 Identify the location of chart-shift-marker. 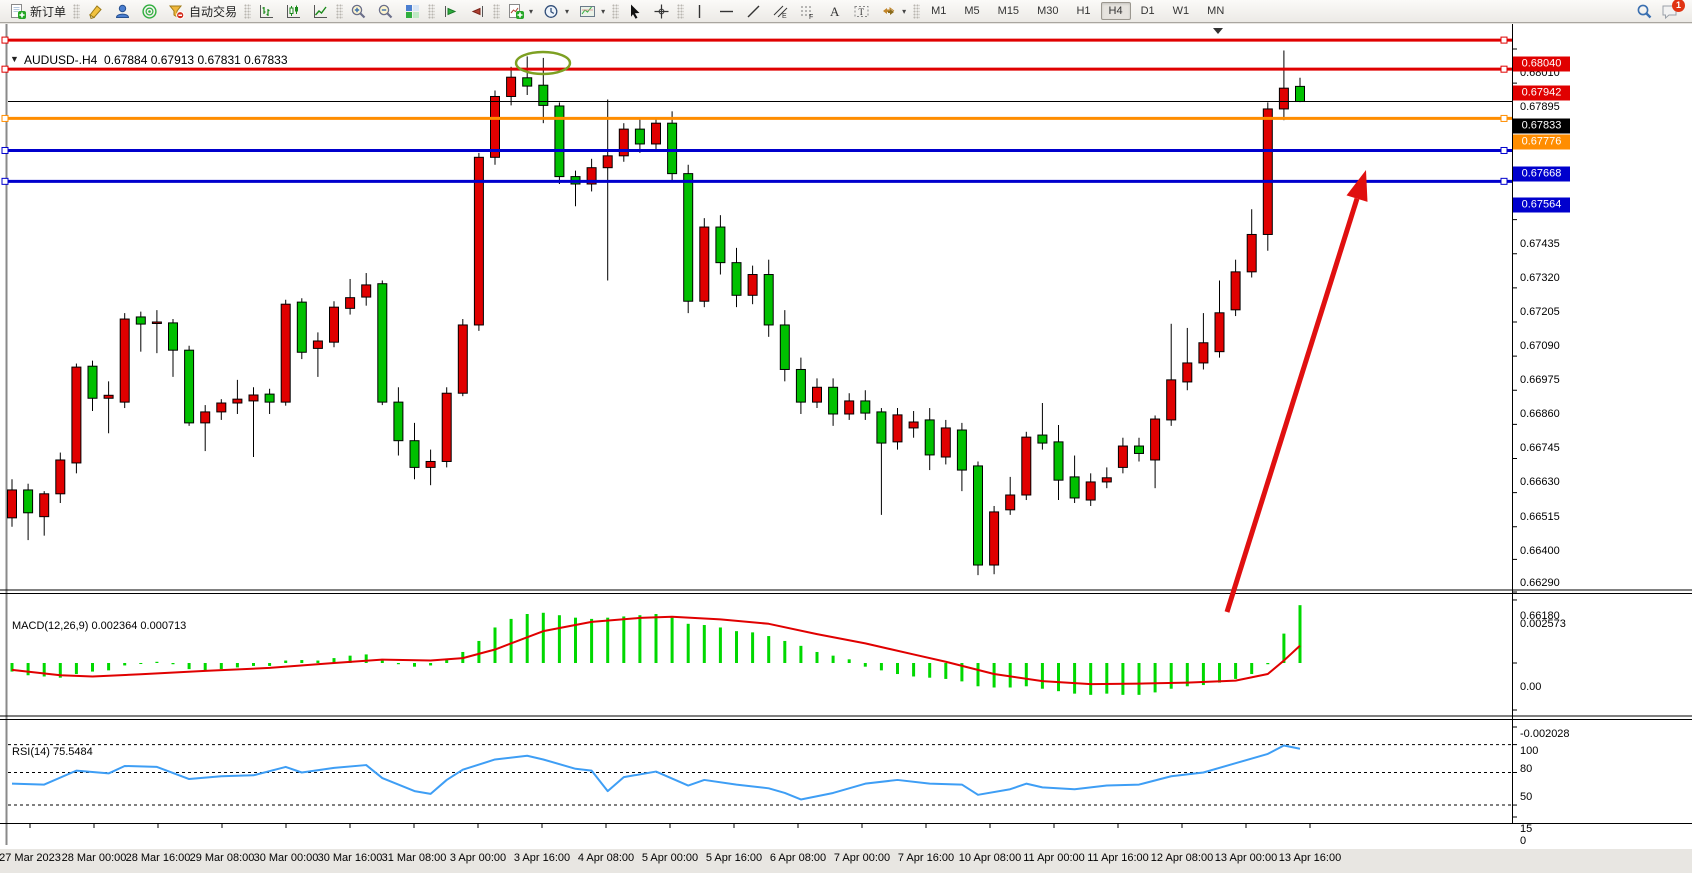
(1218, 31).